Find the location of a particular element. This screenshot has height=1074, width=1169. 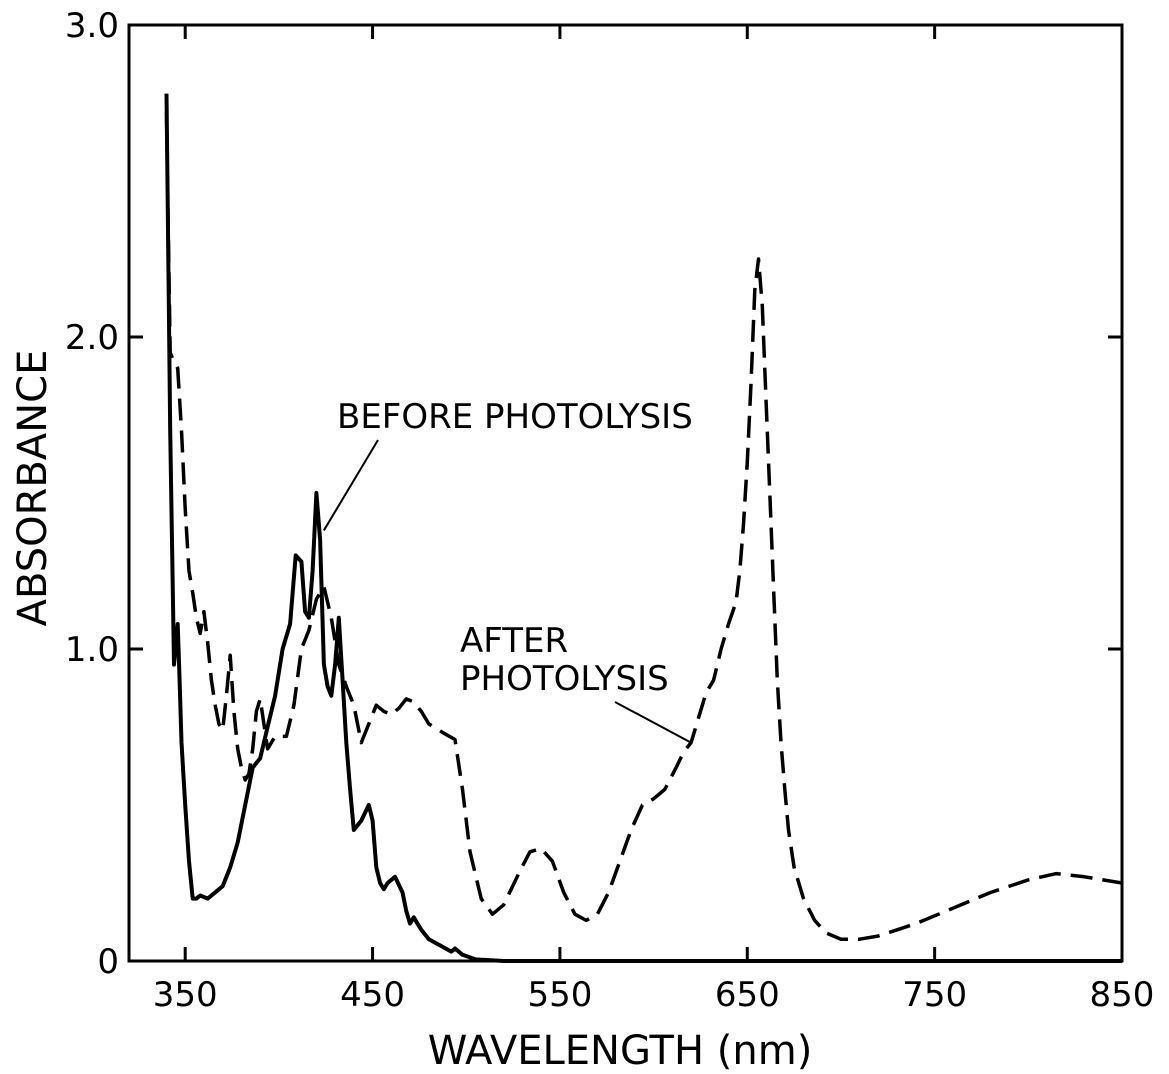

x-axis-title: WAVELENGTH (nm) is located at coordinates (620, 1051).